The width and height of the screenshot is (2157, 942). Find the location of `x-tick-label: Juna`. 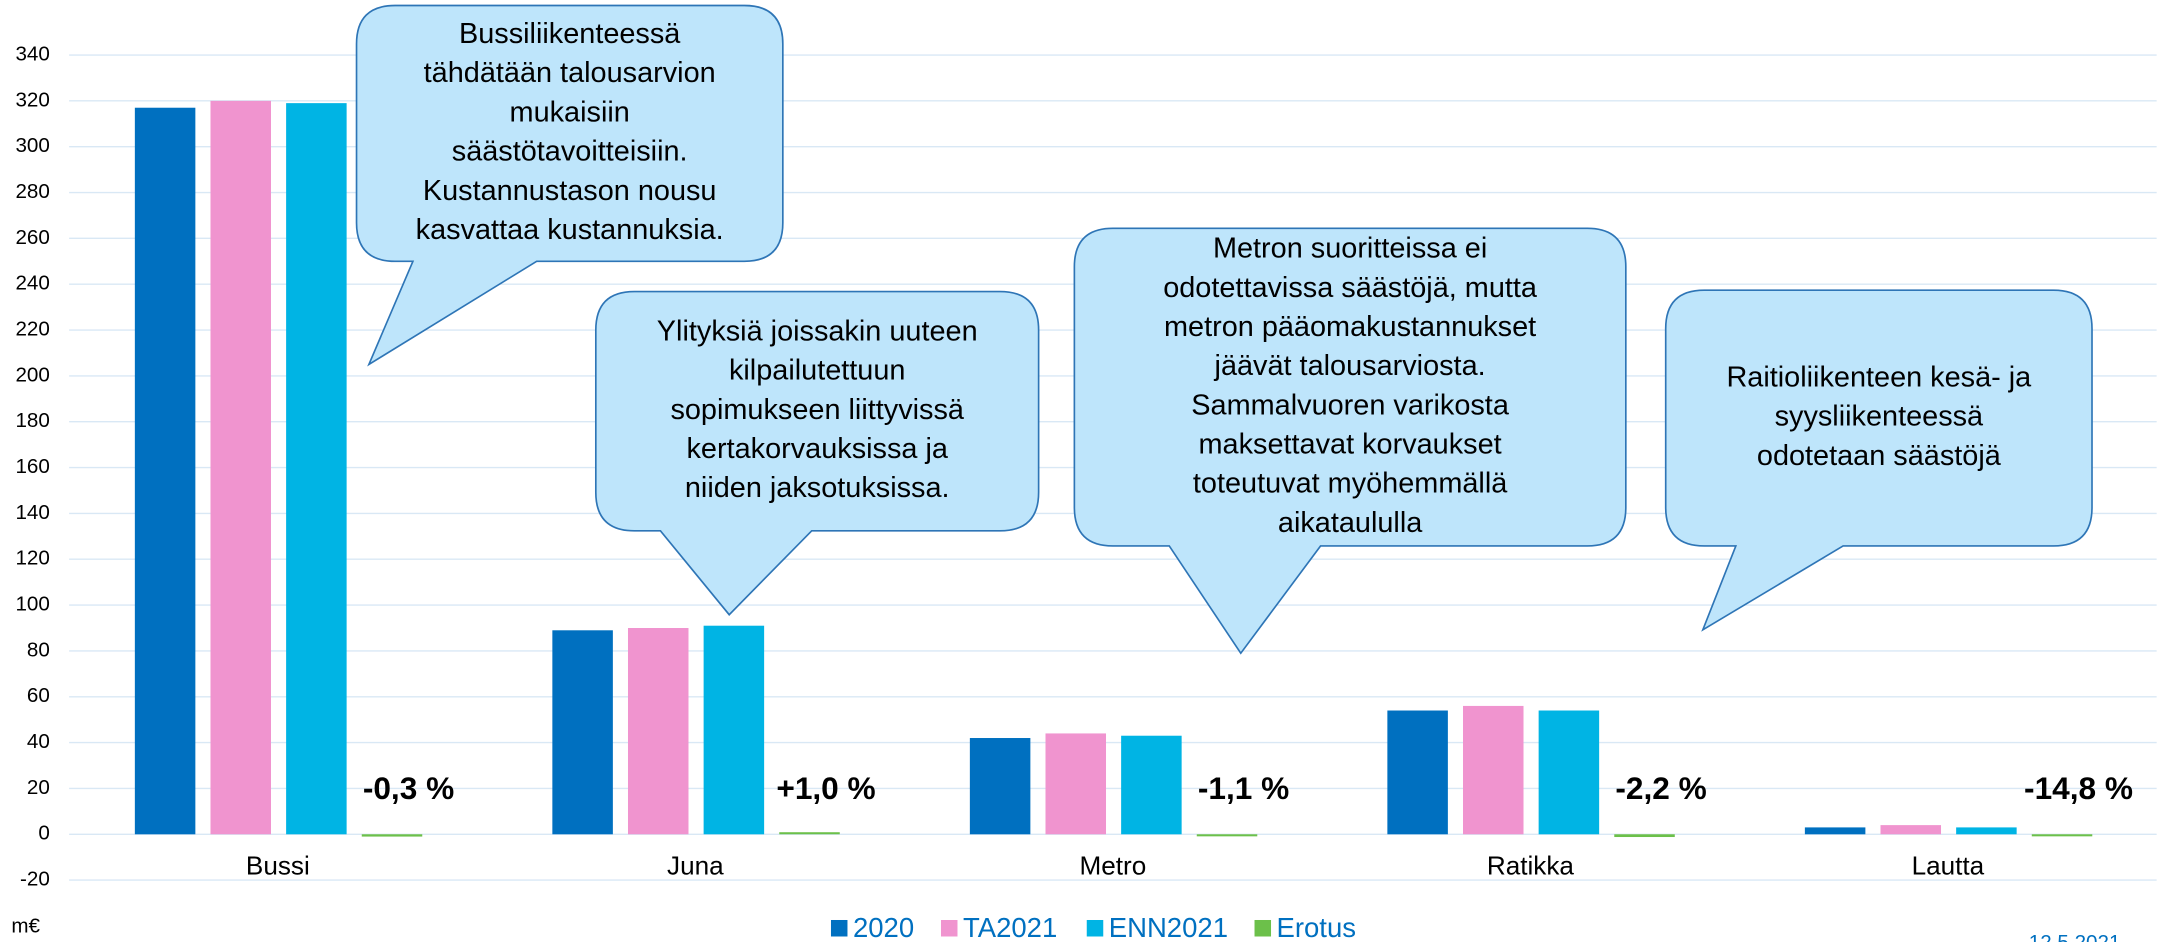

x-tick-label: Juna is located at coordinates (695, 866).